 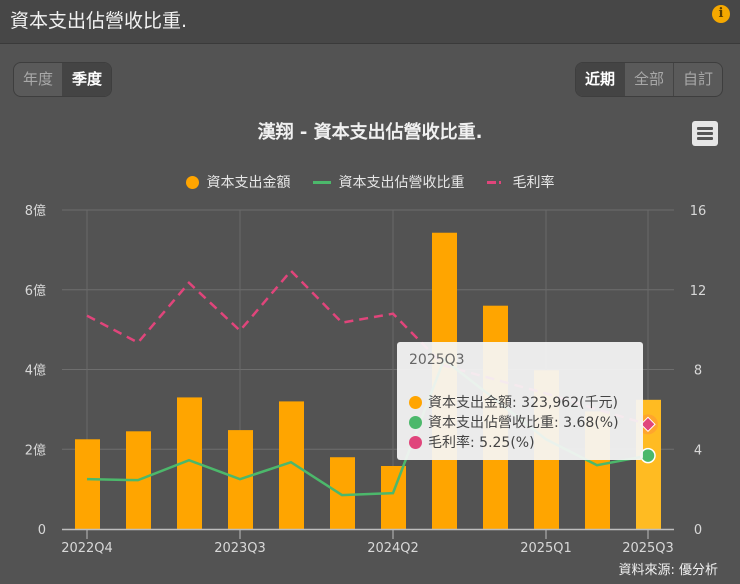 What do you see at coordinates (697, 79) in the screenshot?
I see `range-custom-button: 自訂` at bounding box center [697, 79].